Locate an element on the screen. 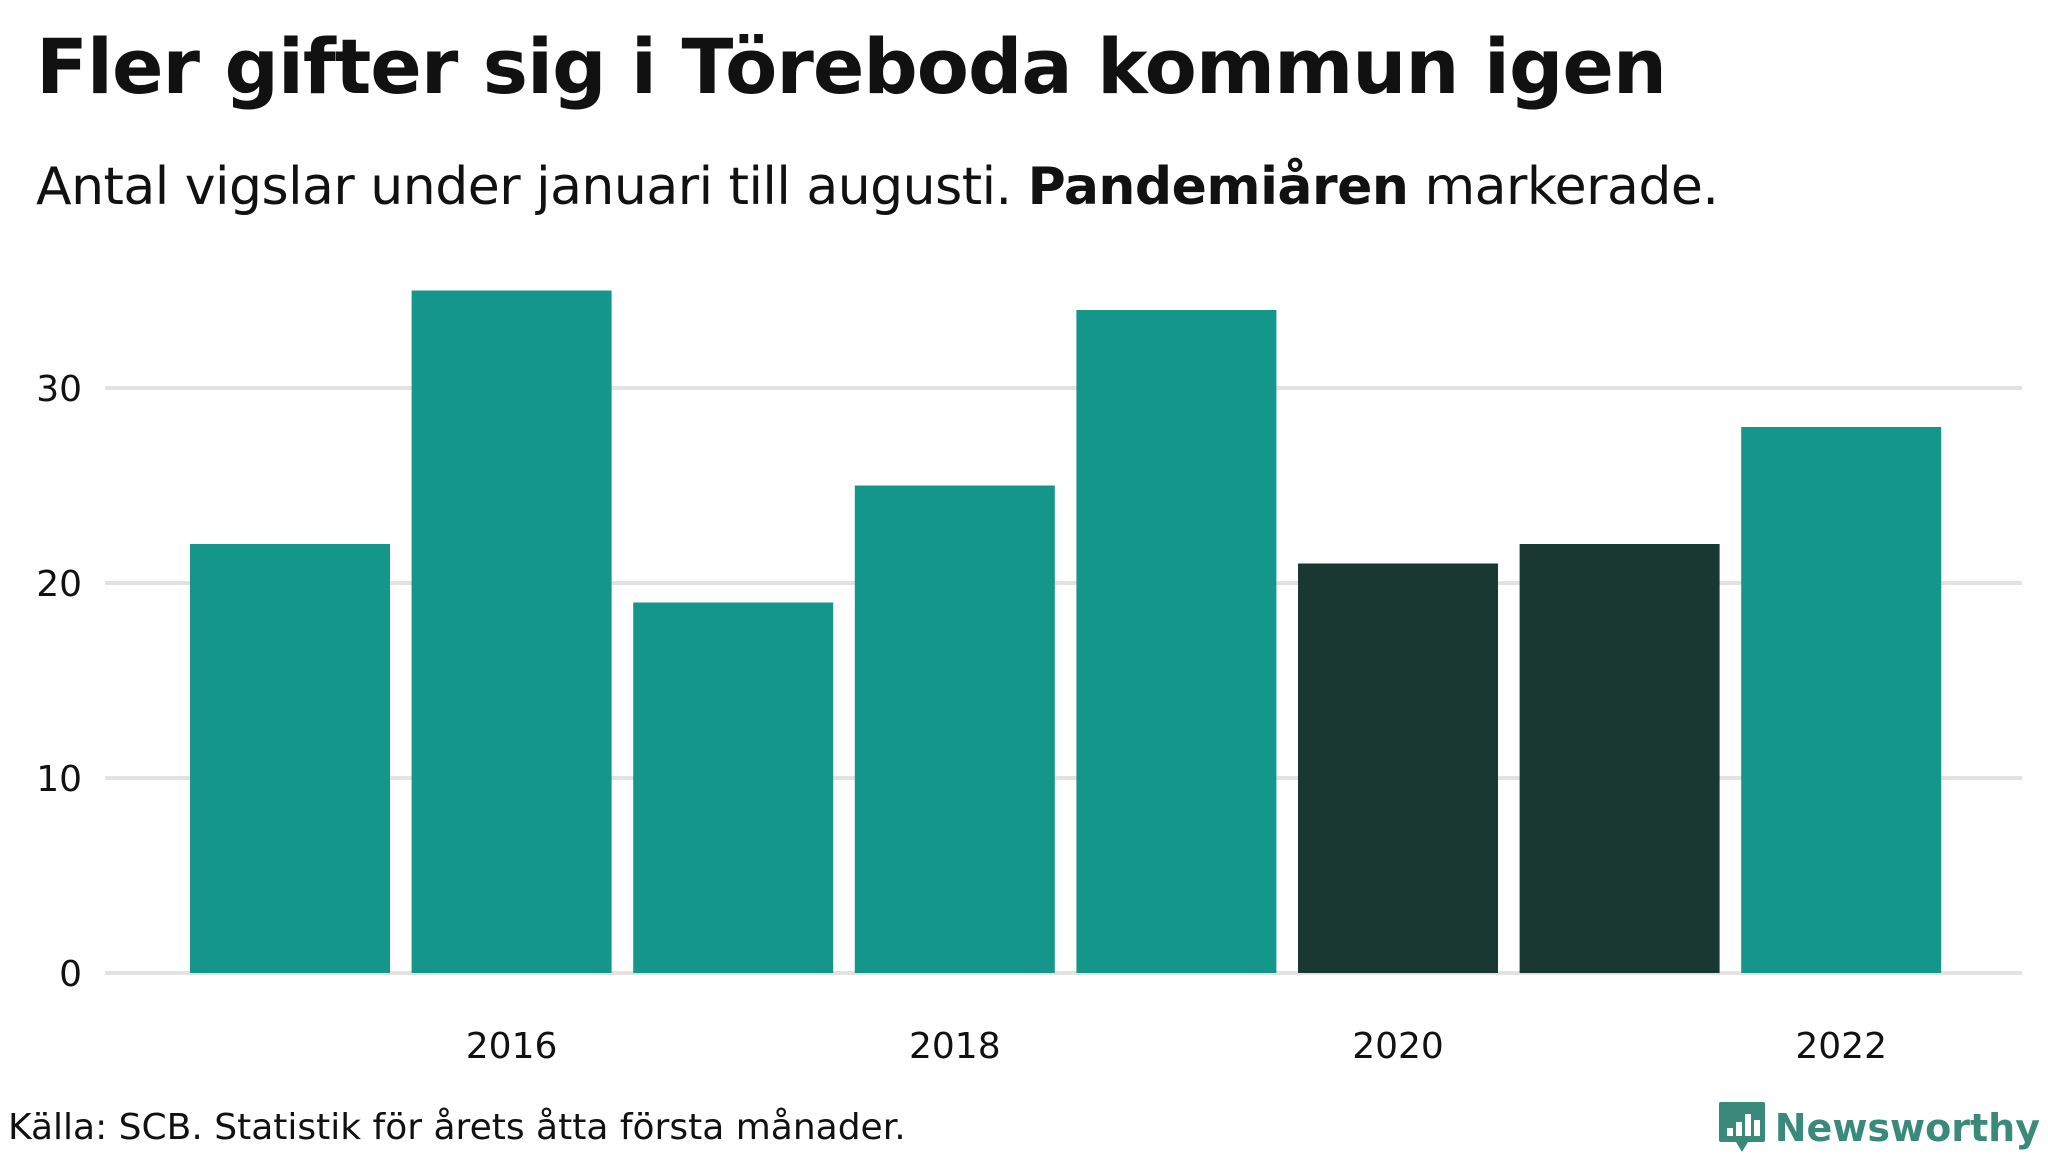 This screenshot has height=1156, width=2048. bar-2015 is located at coordinates (290, 758).